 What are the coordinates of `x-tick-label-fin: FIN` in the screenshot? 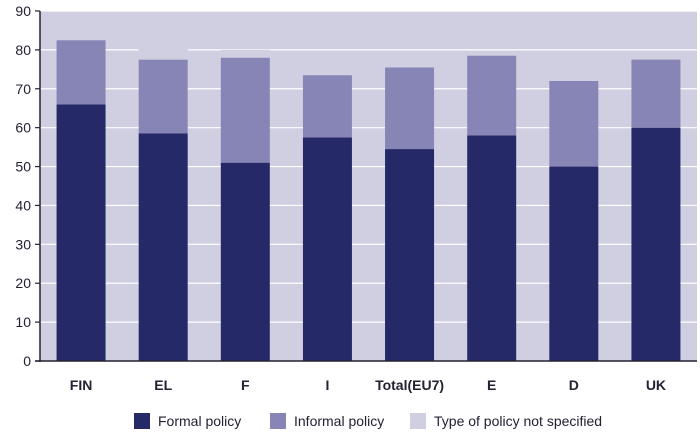 It's located at (81, 385).